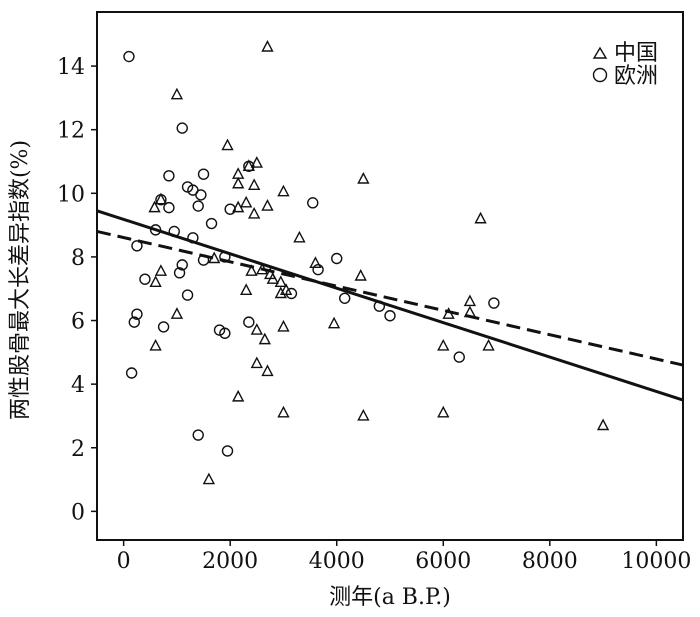  I want to click on y-tick-label: 6, so click(78, 322).